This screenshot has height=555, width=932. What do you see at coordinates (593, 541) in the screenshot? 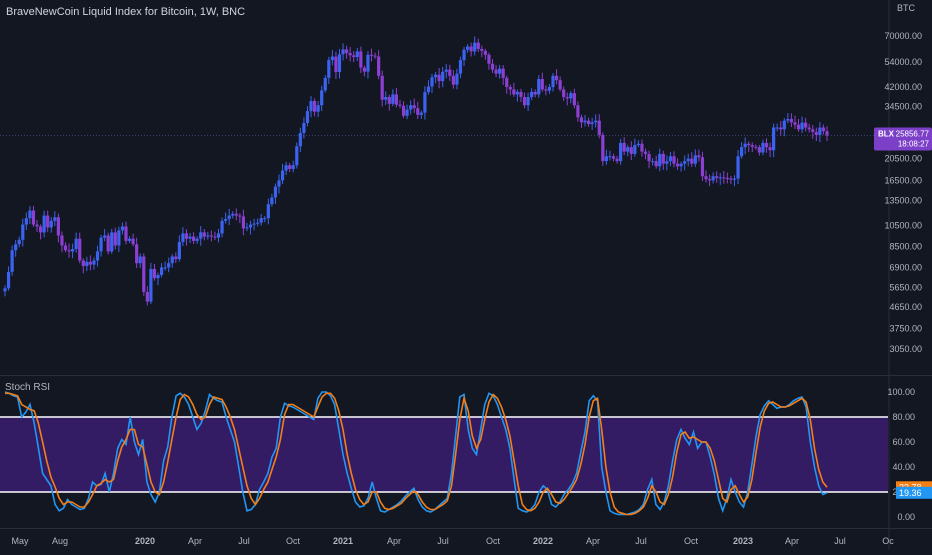
I see `time-tick-label: Apr` at bounding box center [593, 541].